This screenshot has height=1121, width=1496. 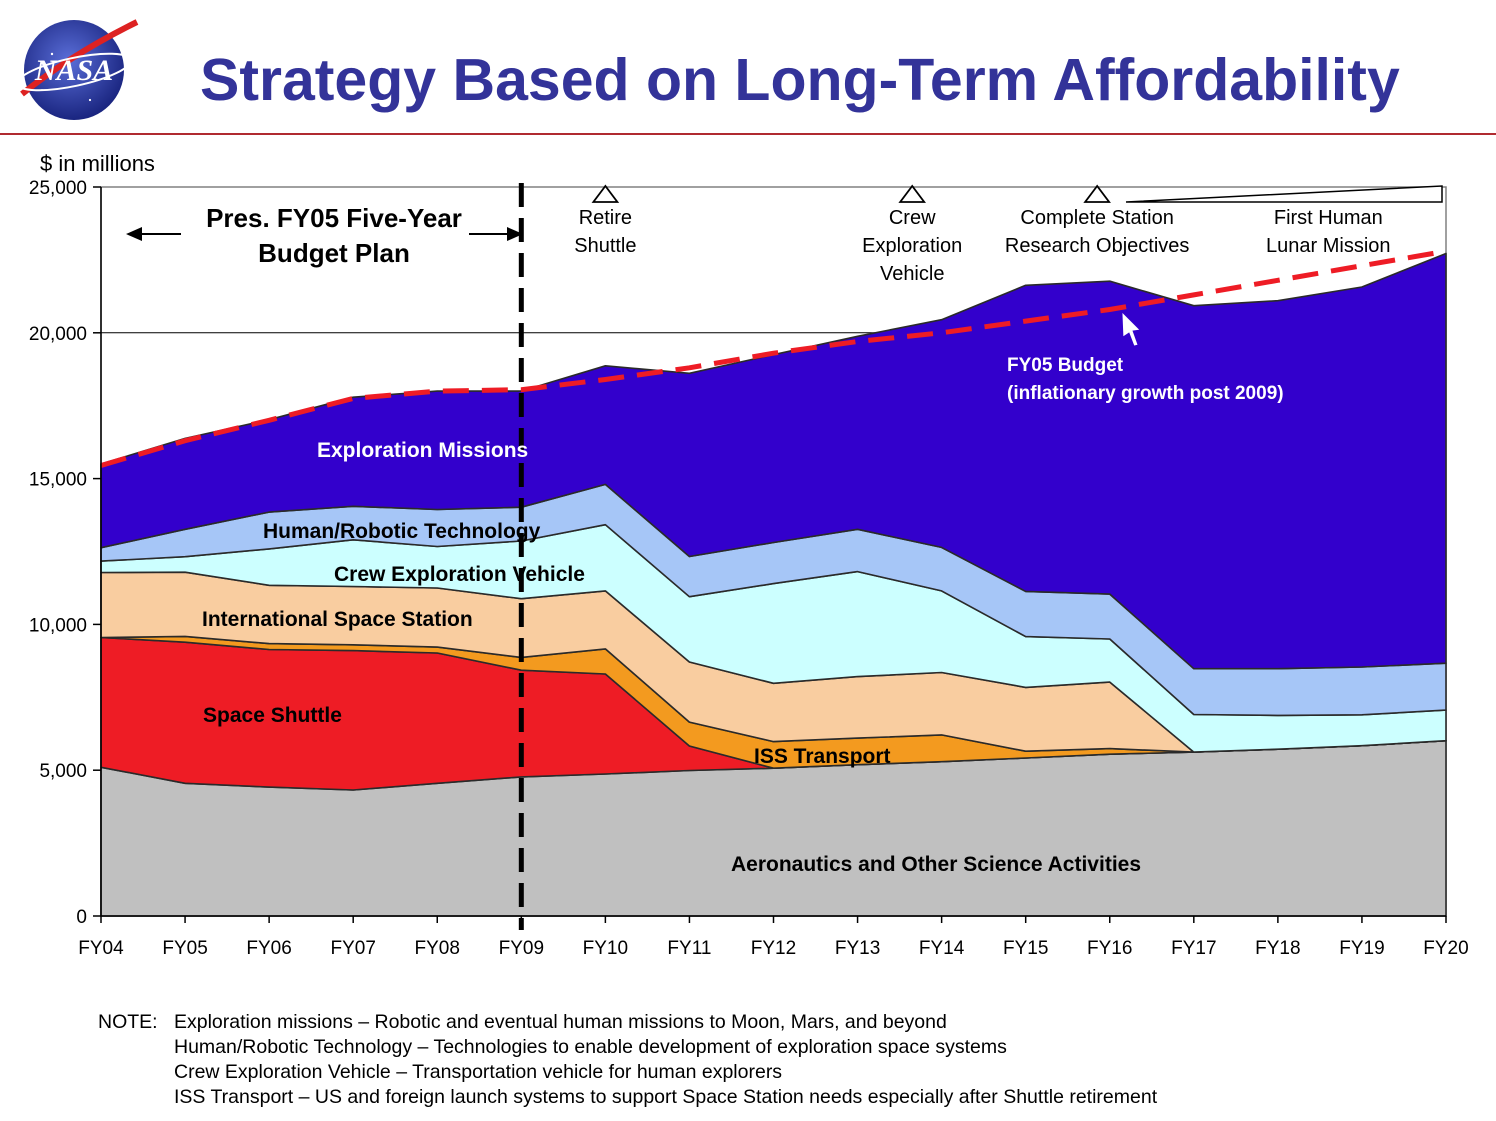 I want to click on label-aeronautics-science: Aeronautics and Other Science Activities, so click(x=936, y=864).